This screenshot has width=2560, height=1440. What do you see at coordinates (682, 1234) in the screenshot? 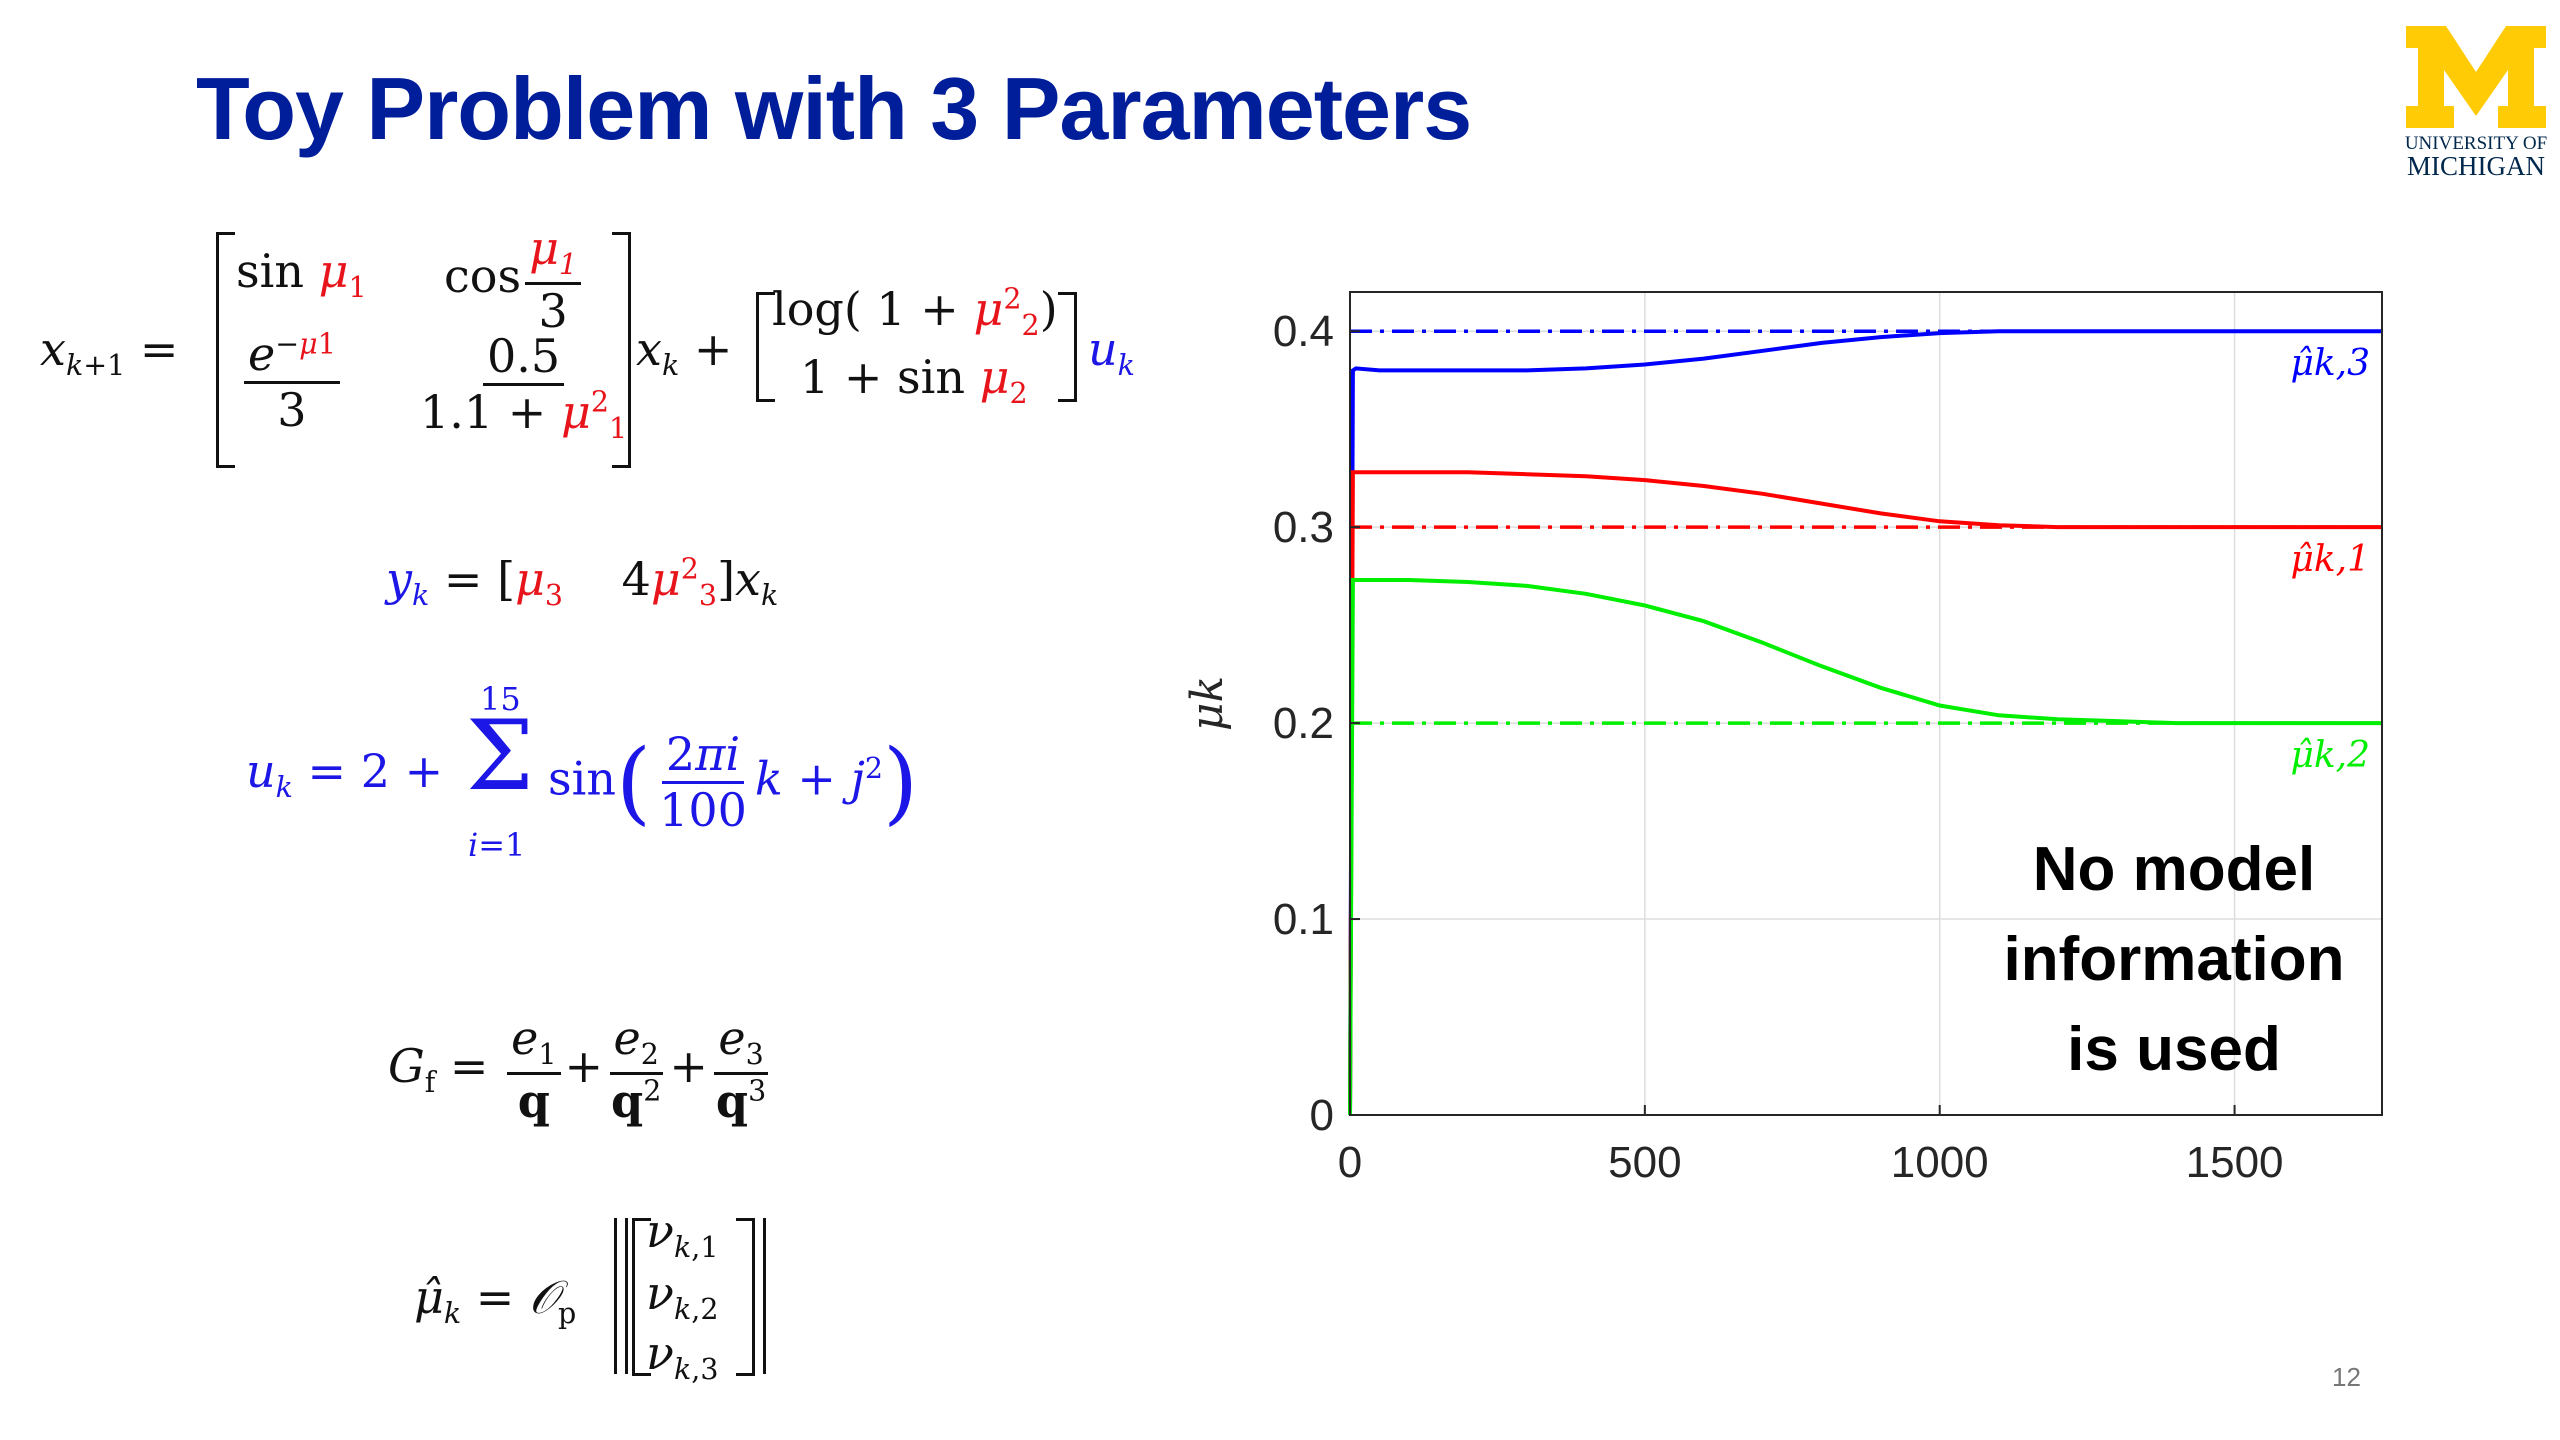
I see `nu-1: νk,1` at bounding box center [682, 1234].